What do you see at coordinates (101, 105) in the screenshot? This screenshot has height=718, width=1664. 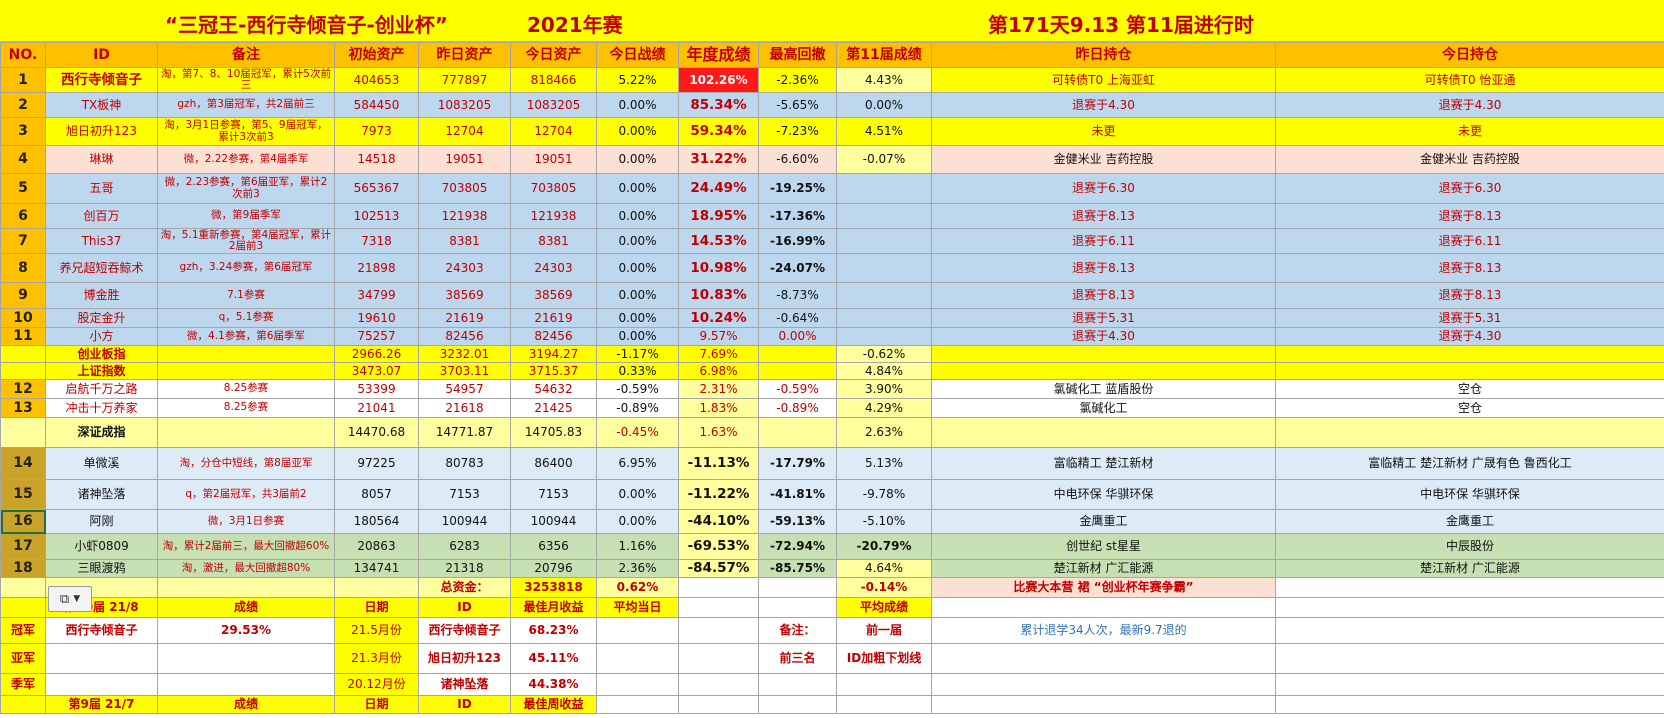 I see `player-id: TX板神` at bounding box center [101, 105].